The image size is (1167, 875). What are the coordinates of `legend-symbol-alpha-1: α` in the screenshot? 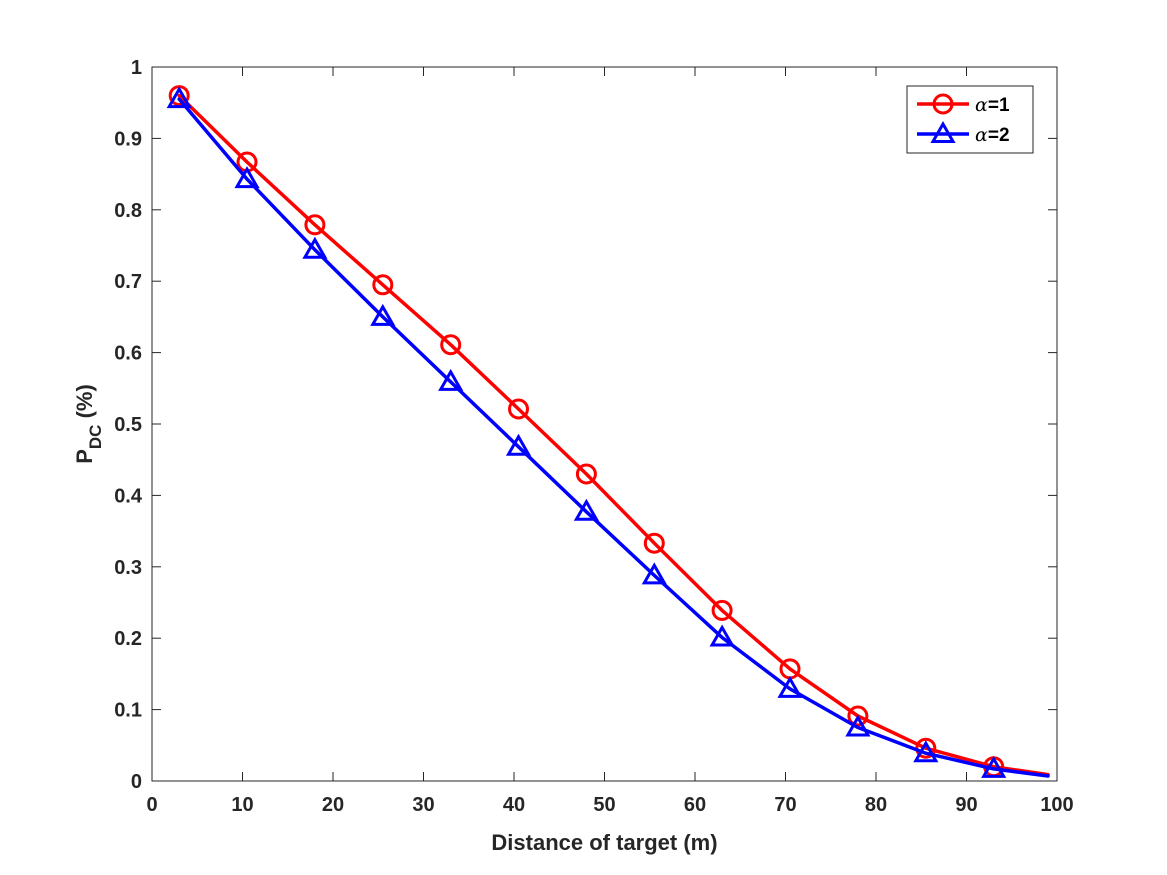 It's located at (981, 105).